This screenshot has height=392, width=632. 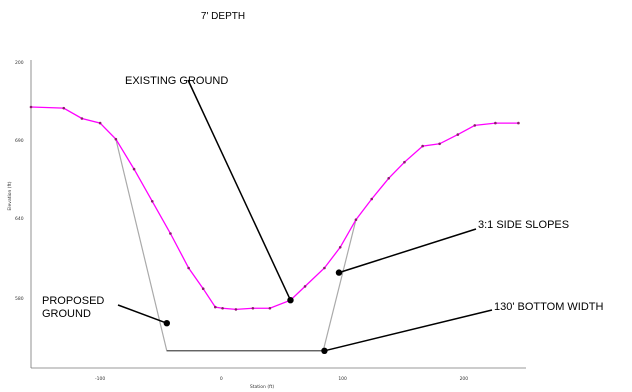 What do you see at coordinates (19, 219) in the screenshot?
I see `y-tick-label: 640` at bounding box center [19, 219].